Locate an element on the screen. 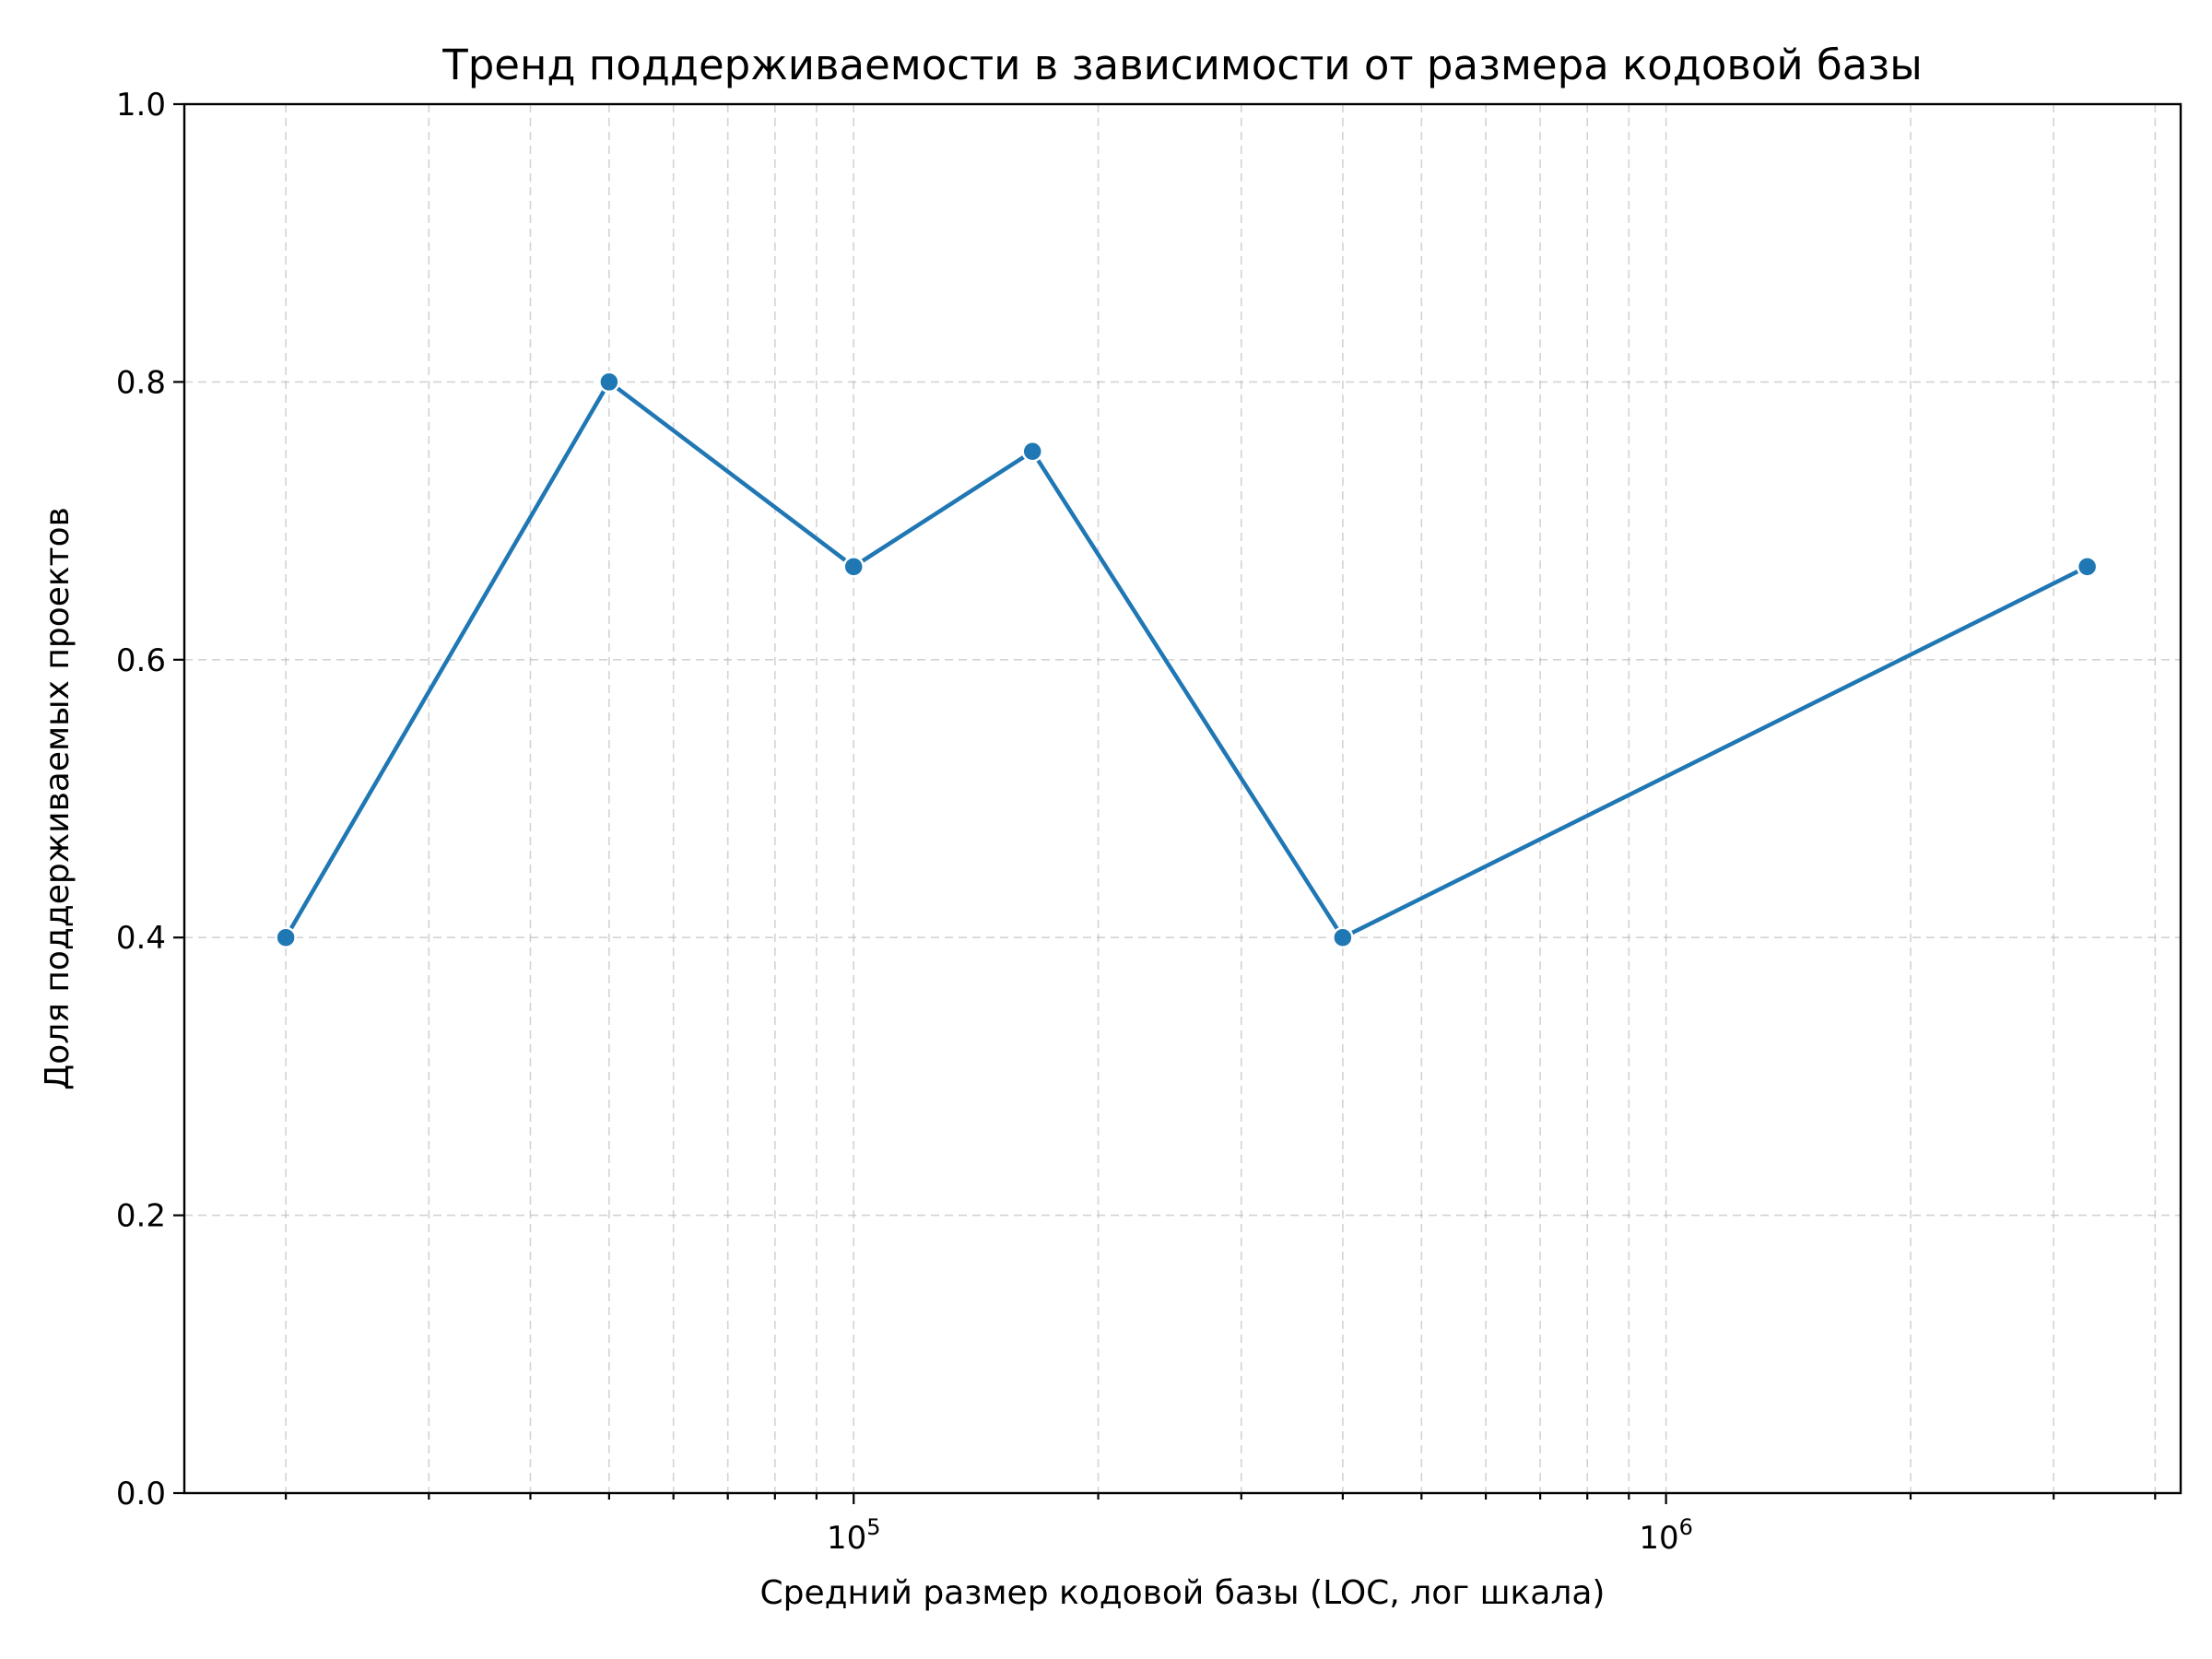  y-tick-label: 0.4 is located at coordinates (141, 938).